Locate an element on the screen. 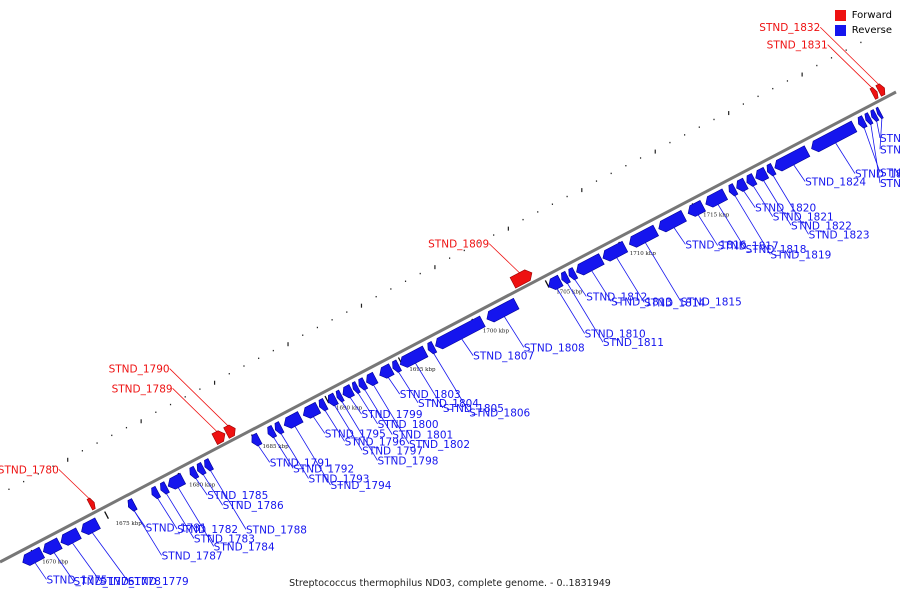  gene-label: STND_1829 is located at coordinates (890, 139).